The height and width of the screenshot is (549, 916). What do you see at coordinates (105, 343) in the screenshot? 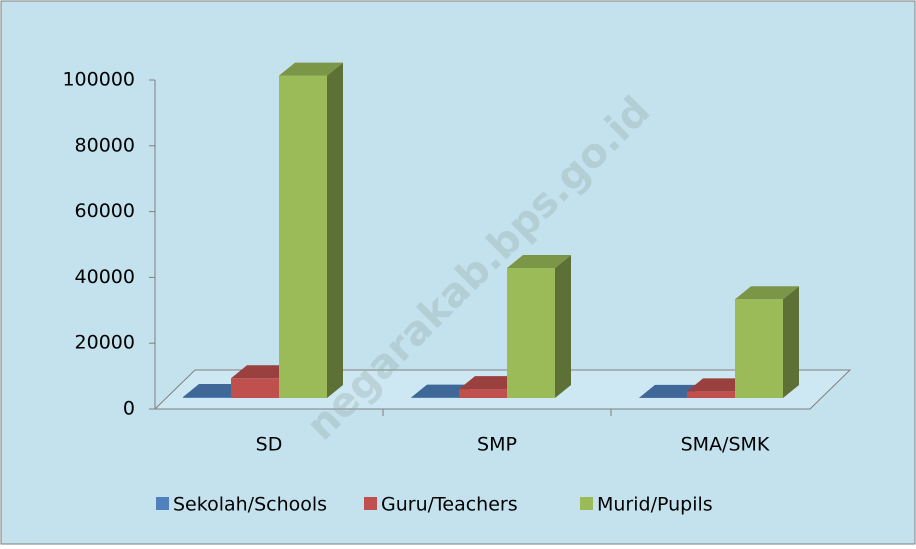
I see `y-tick-label: 20000` at bounding box center [105, 343].